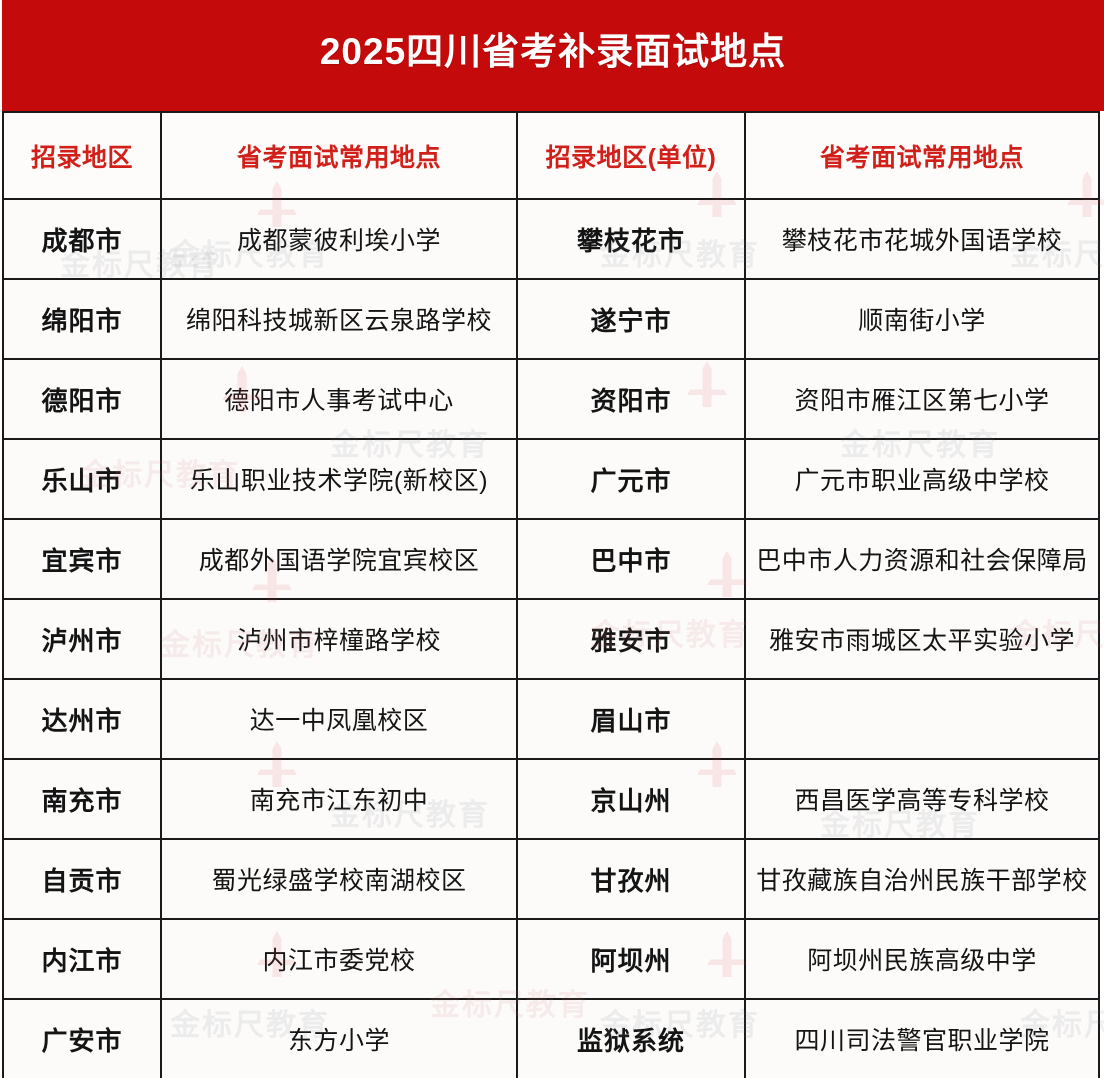  Describe the element at coordinates (631, 399) in the screenshot. I see `cell-region-right: 资阳市` at that location.